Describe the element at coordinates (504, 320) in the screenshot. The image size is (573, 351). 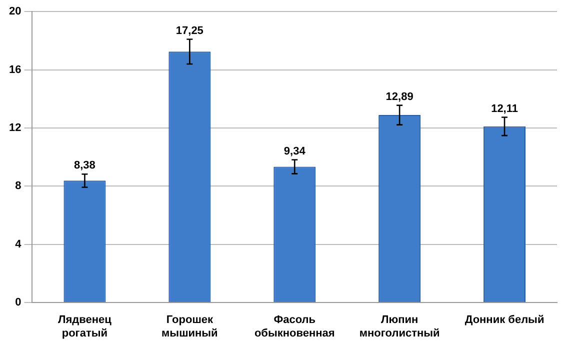
I see `x-tick-label: Донник белый` at that location.